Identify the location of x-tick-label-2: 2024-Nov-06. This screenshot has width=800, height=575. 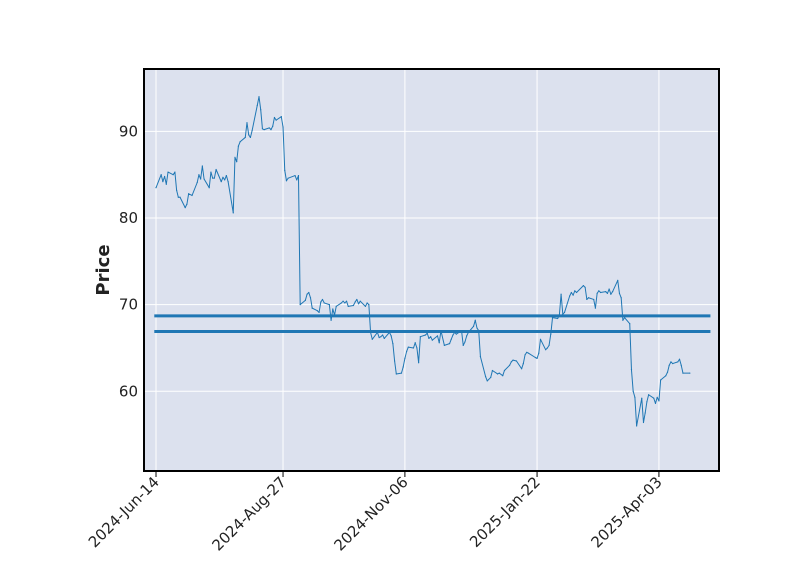
(370, 513).